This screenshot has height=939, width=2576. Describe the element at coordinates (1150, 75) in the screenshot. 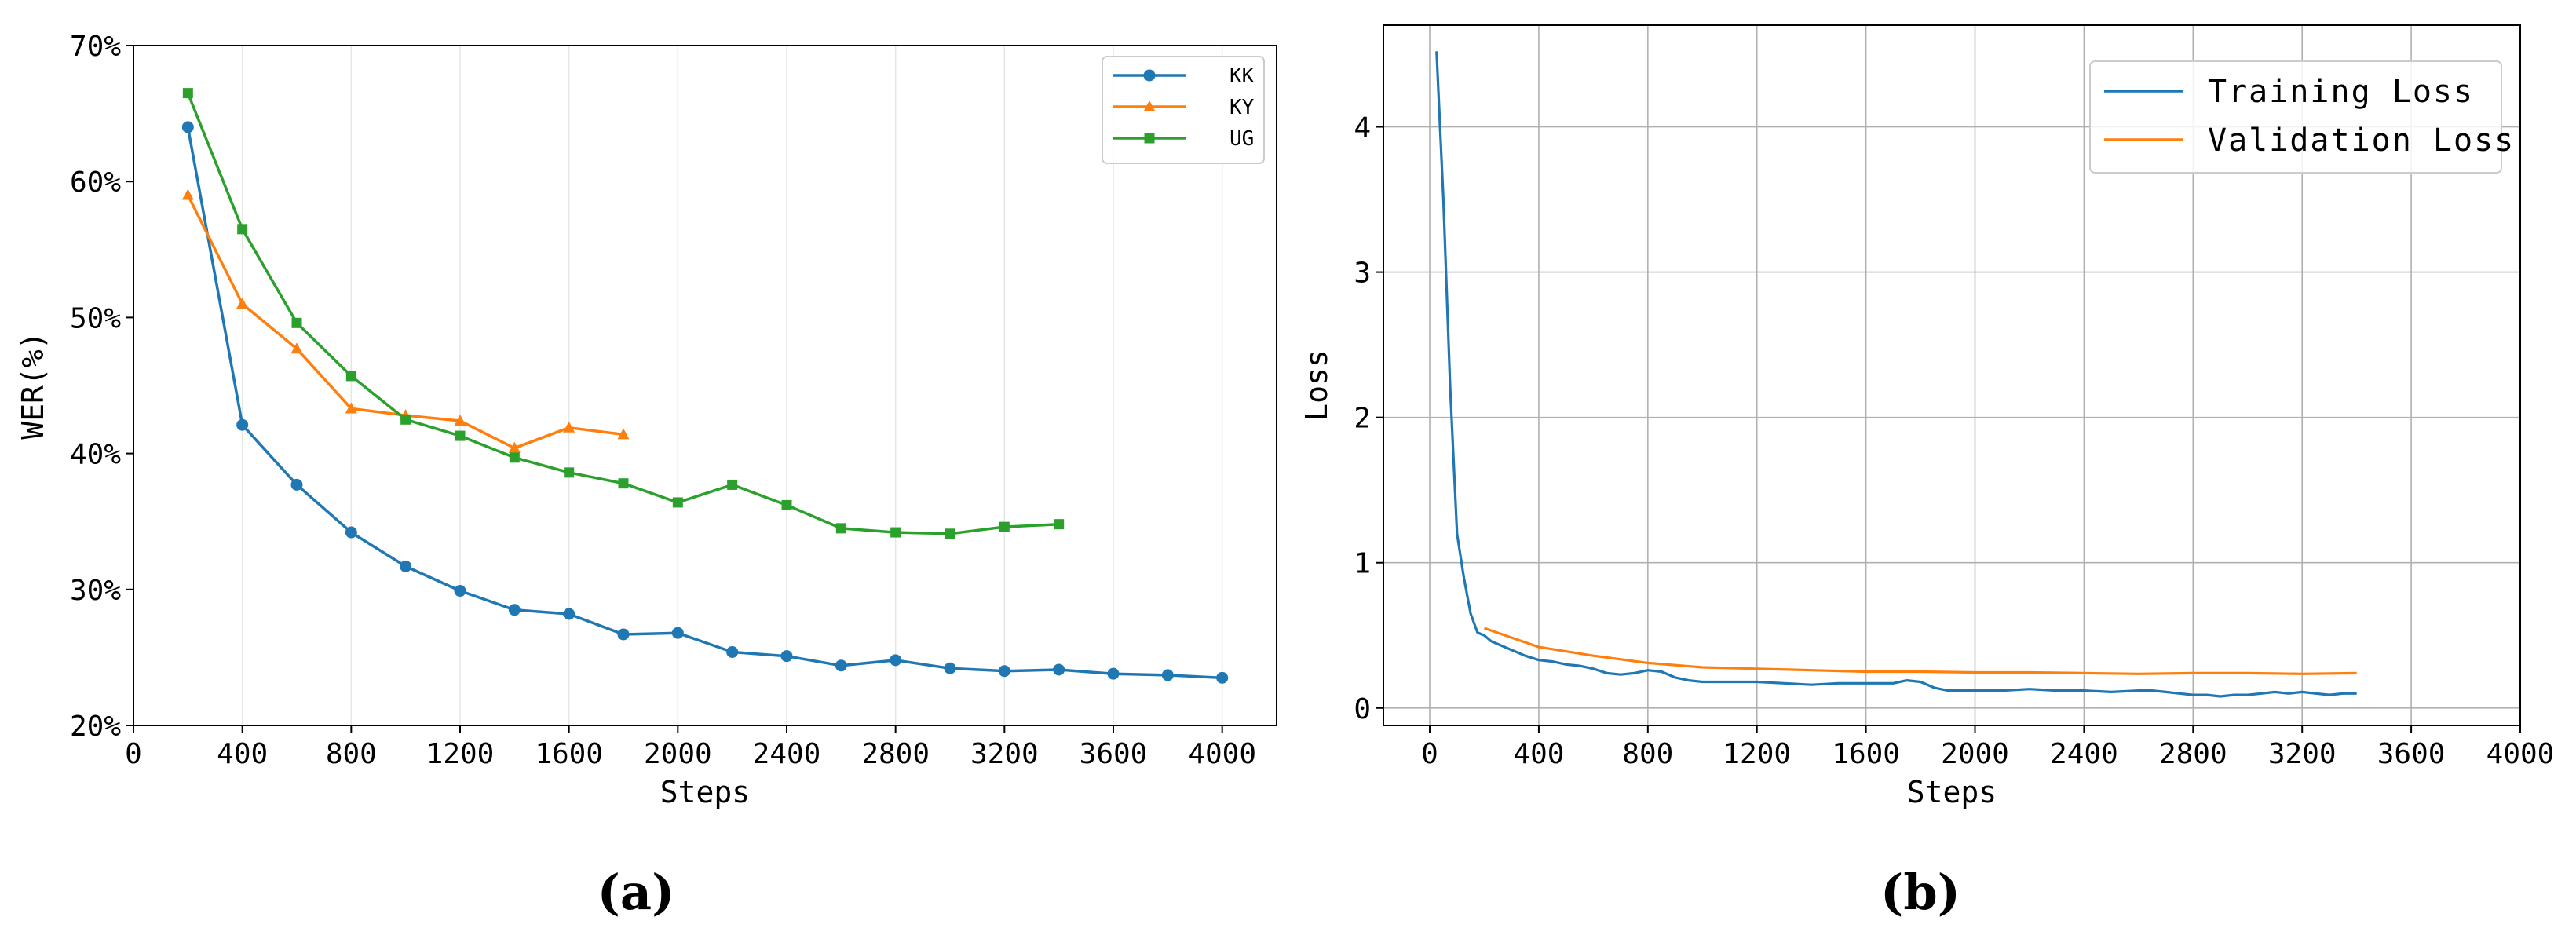

I see `legend-marker-kk` at that location.